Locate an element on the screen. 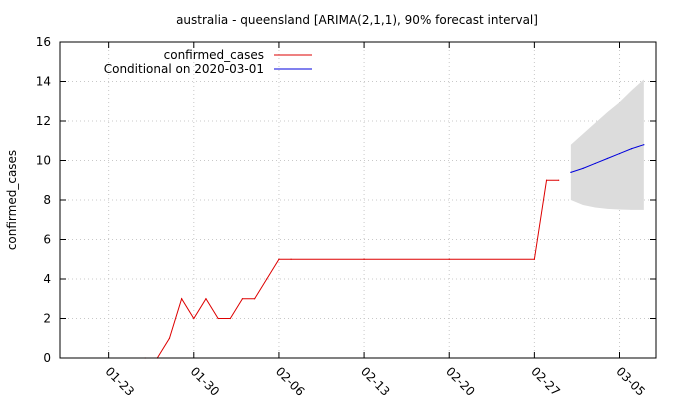 This screenshot has height=400, width=680. legend-label: confirmed_cases is located at coordinates (214, 55).